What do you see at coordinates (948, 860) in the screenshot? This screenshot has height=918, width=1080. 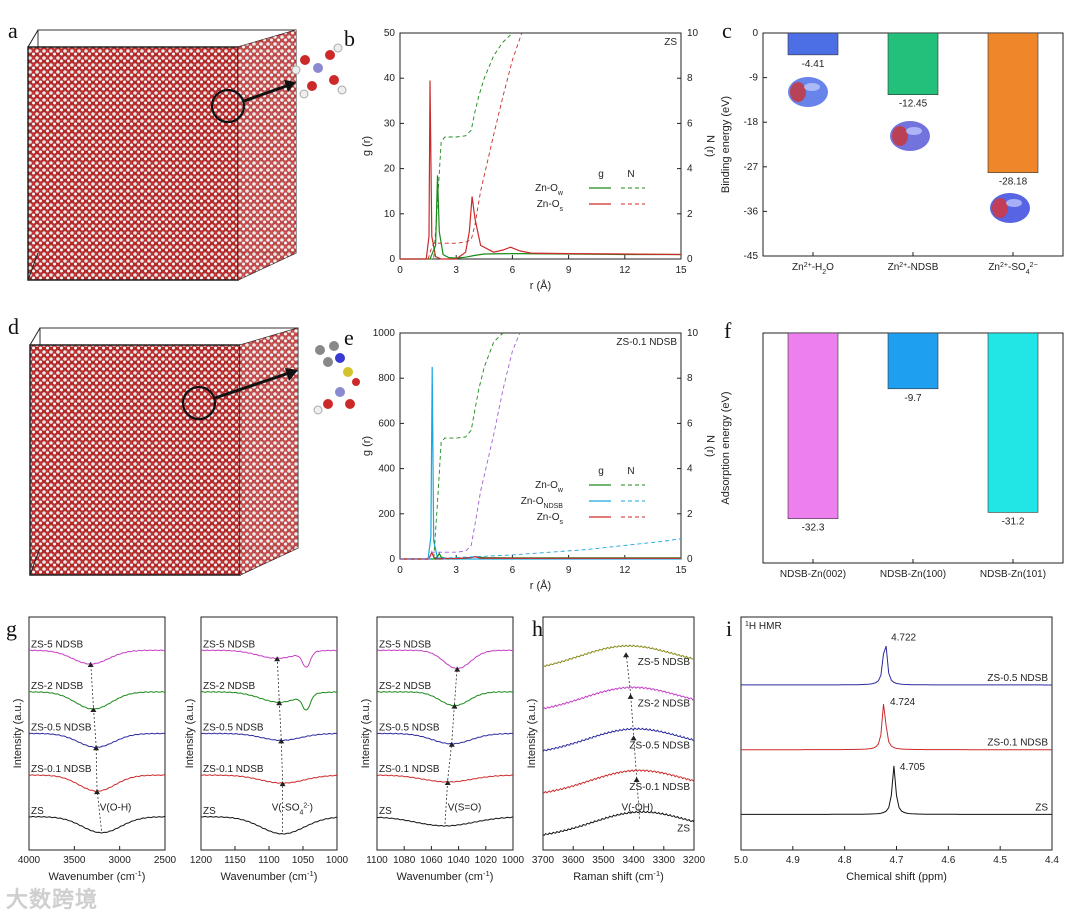 I see `x-tick-label: 4.6` at bounding box center [948, 860].